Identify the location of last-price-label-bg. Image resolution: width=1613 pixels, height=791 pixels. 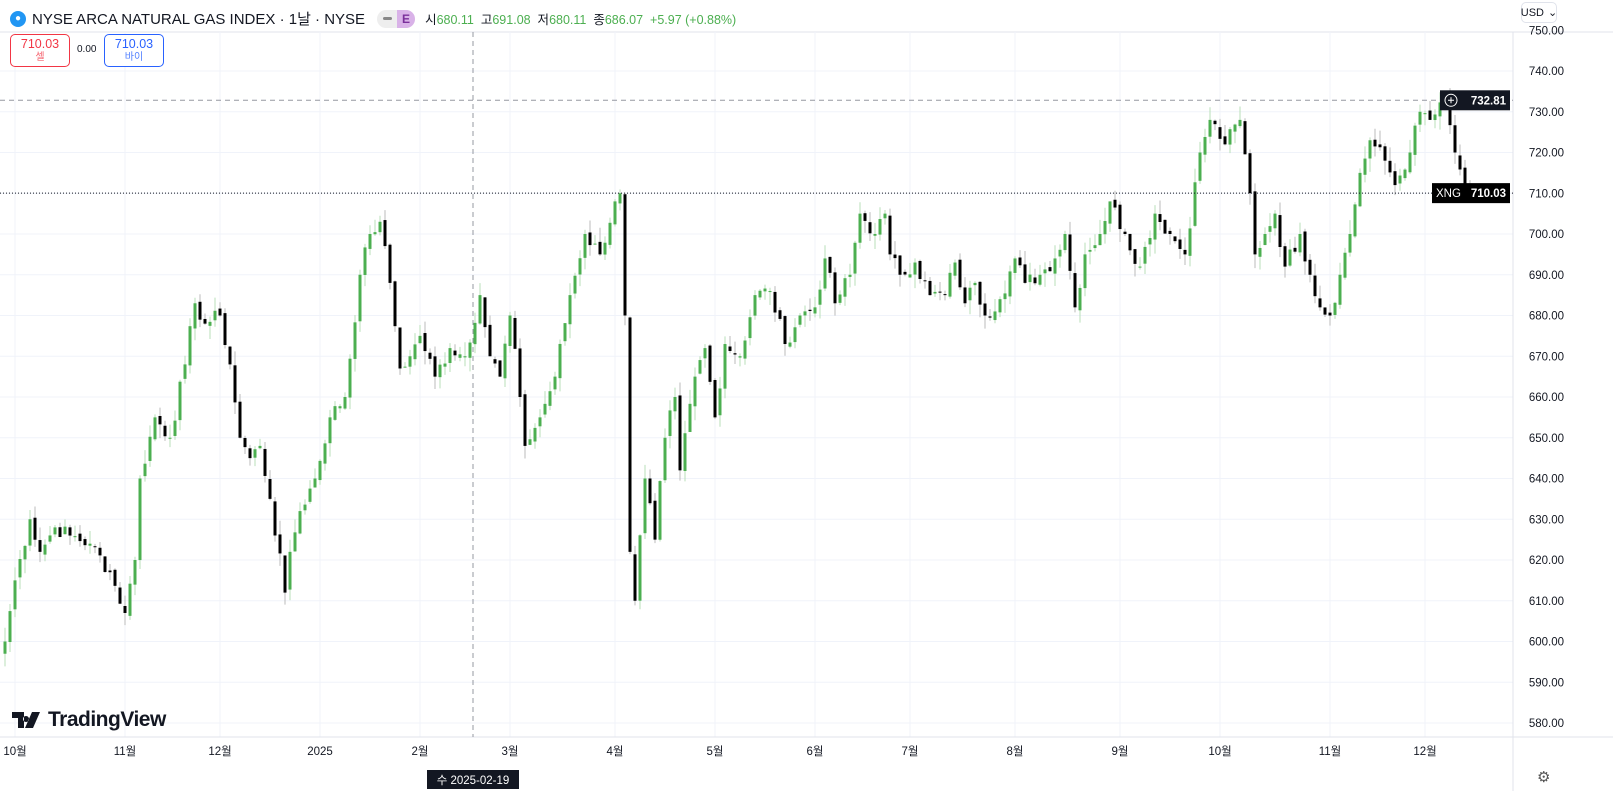
(1471, 193).